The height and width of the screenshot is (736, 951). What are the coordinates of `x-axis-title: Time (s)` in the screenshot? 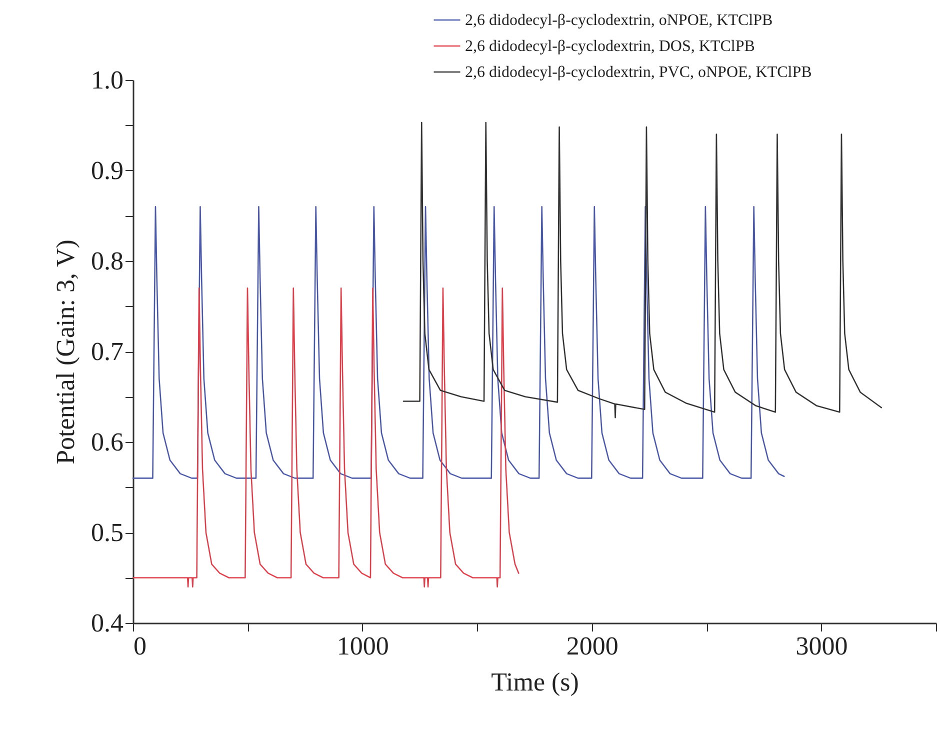 It's located at (535, 682).